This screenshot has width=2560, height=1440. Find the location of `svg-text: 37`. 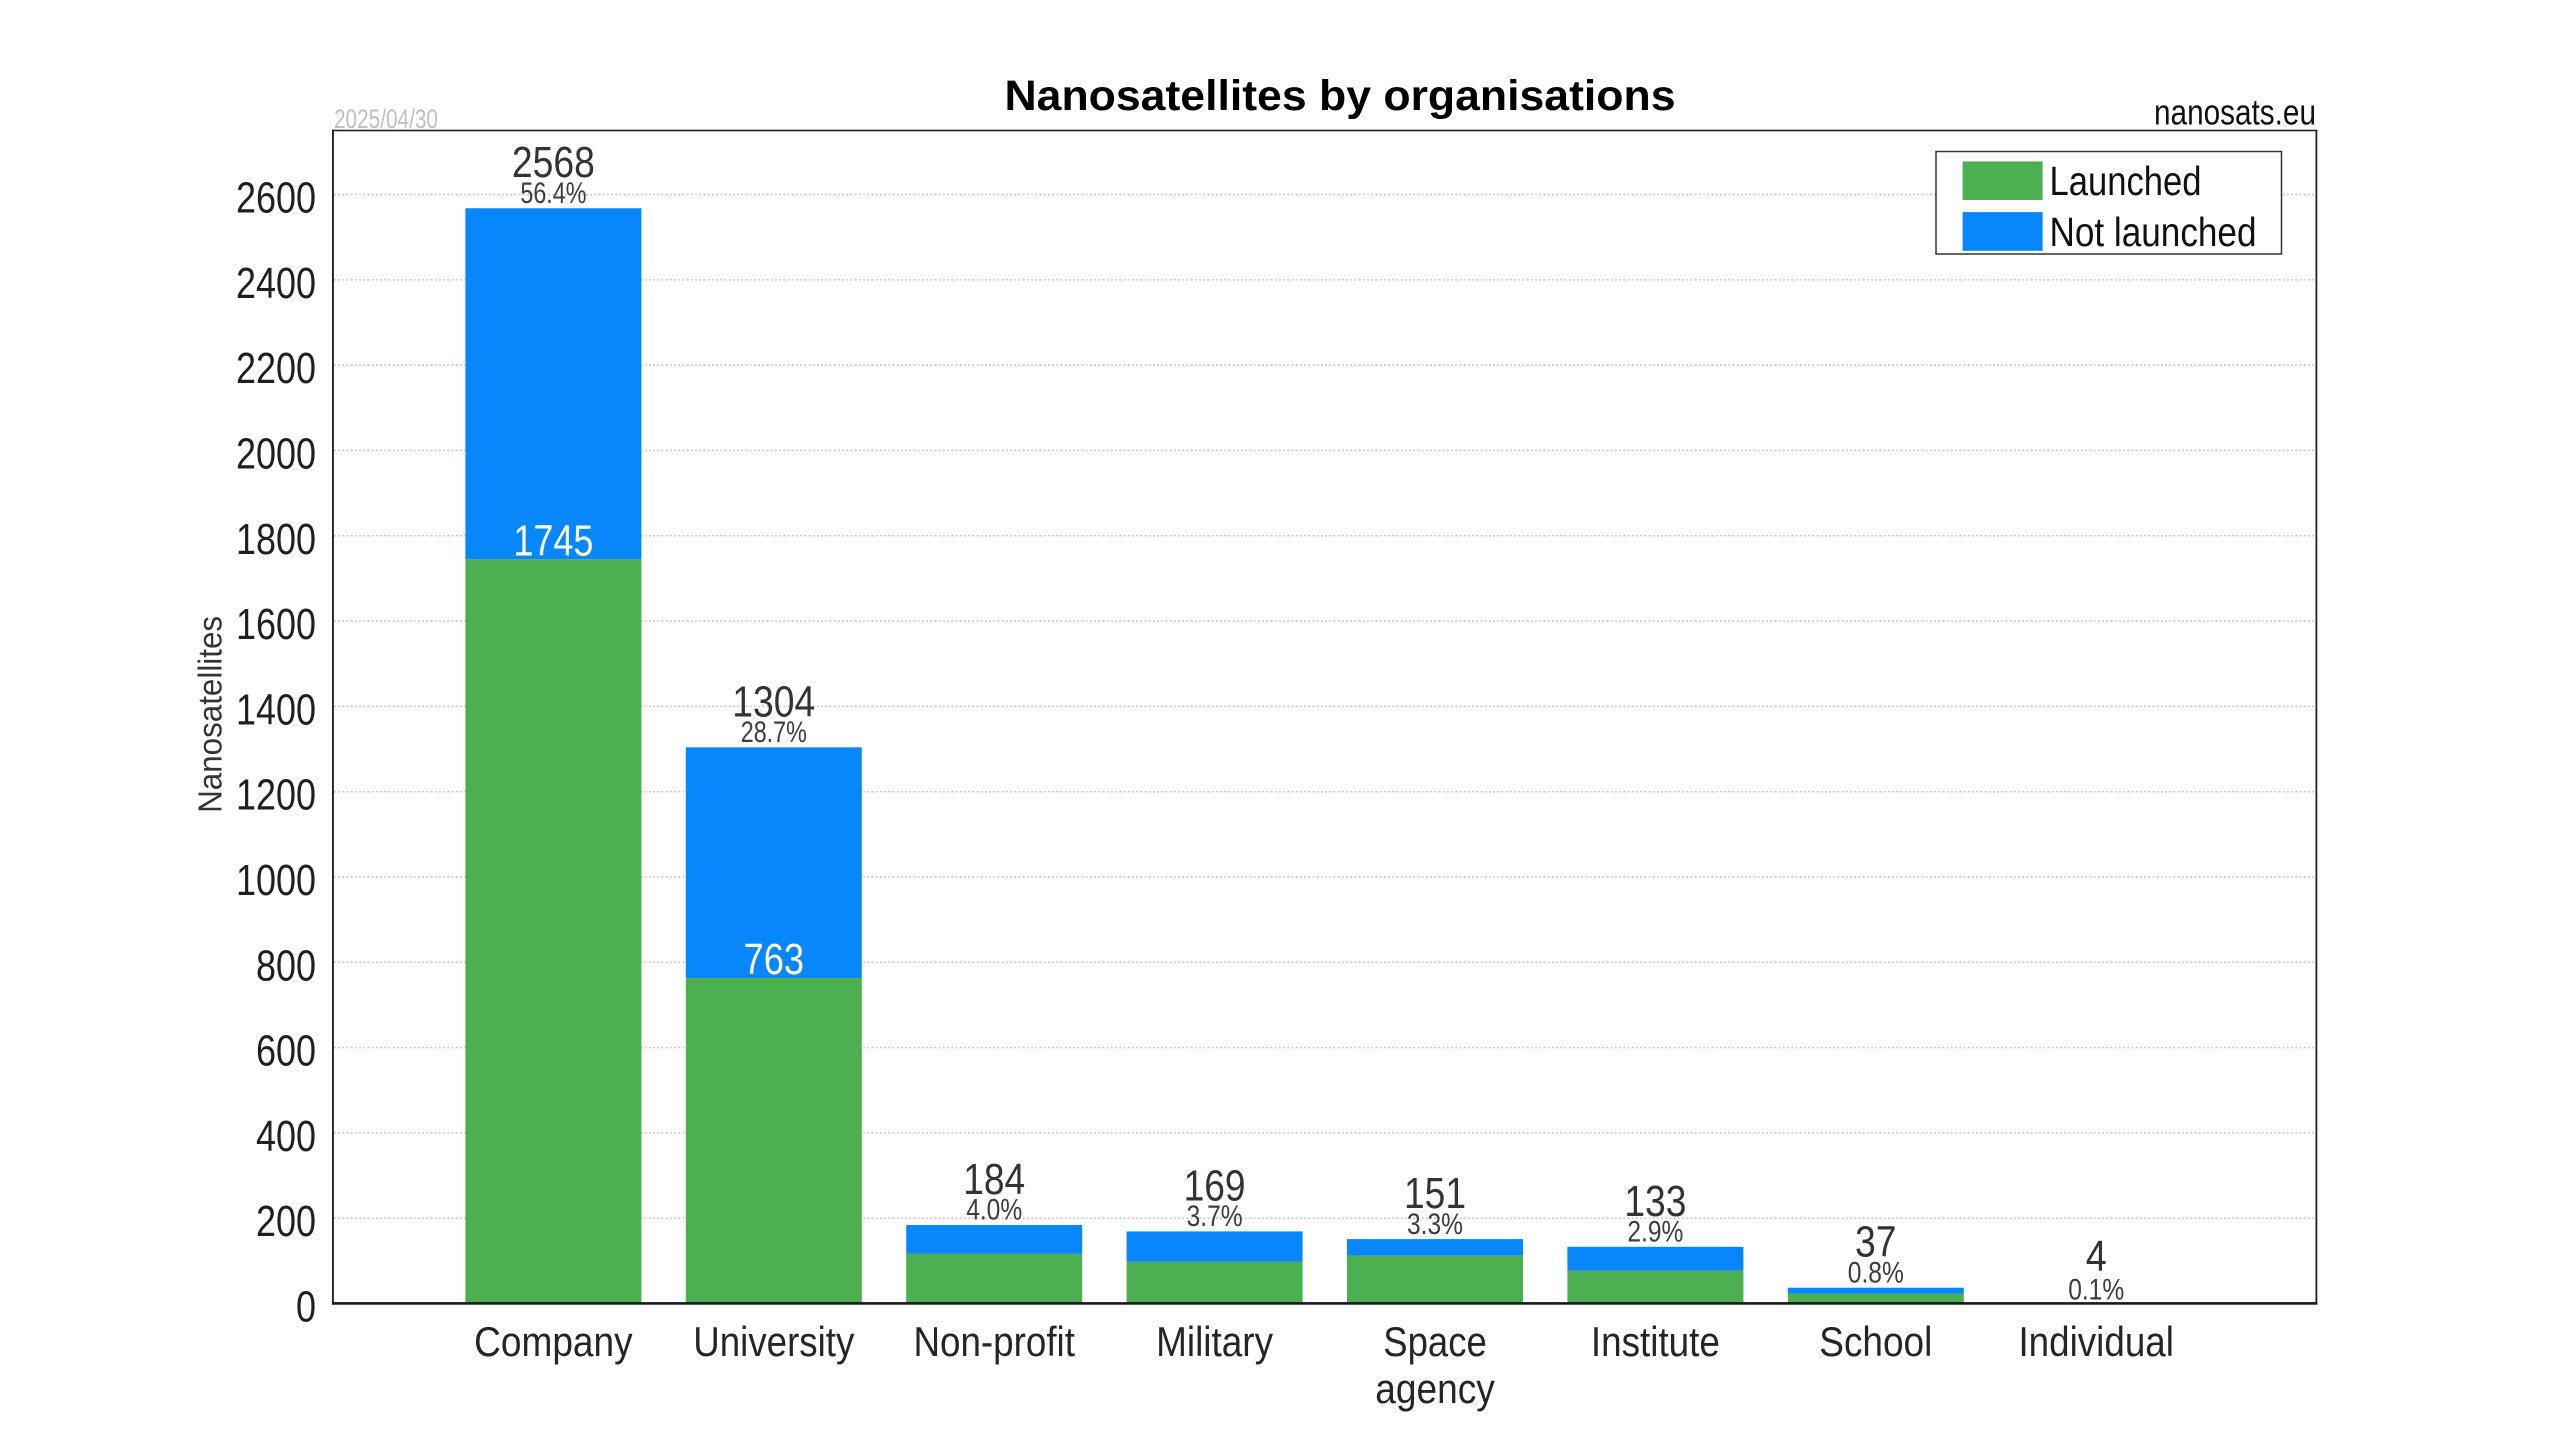

svg-text: 37 is located at coordinates (1876, 1242).